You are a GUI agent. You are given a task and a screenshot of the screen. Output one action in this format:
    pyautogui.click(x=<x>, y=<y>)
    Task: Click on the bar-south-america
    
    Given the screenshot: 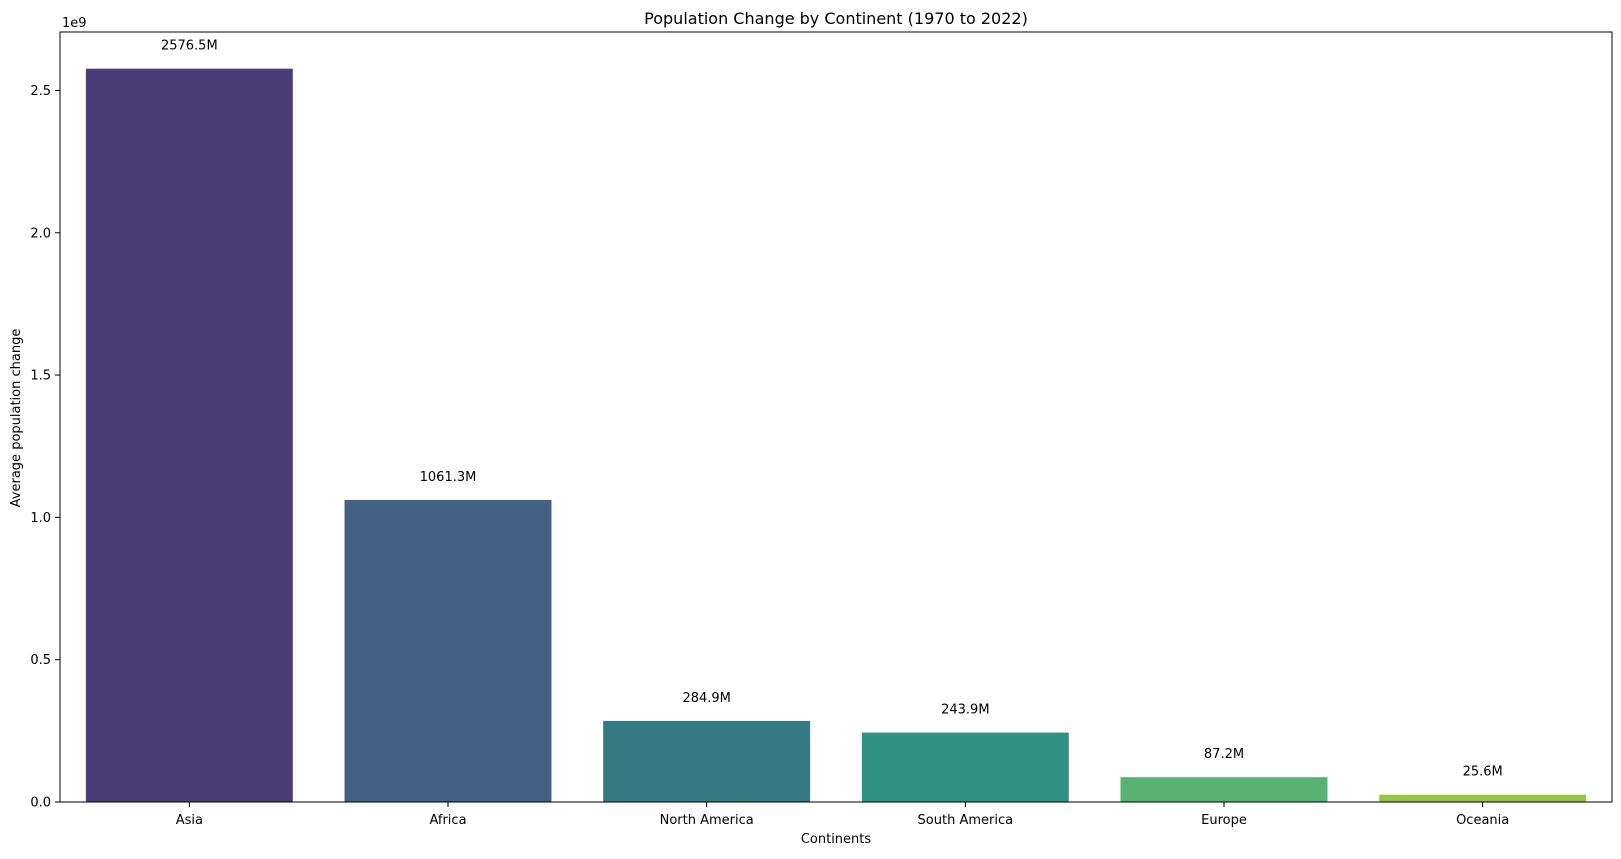 What is the action you would take?
    pyautogui.click(x=965, y=767)
    